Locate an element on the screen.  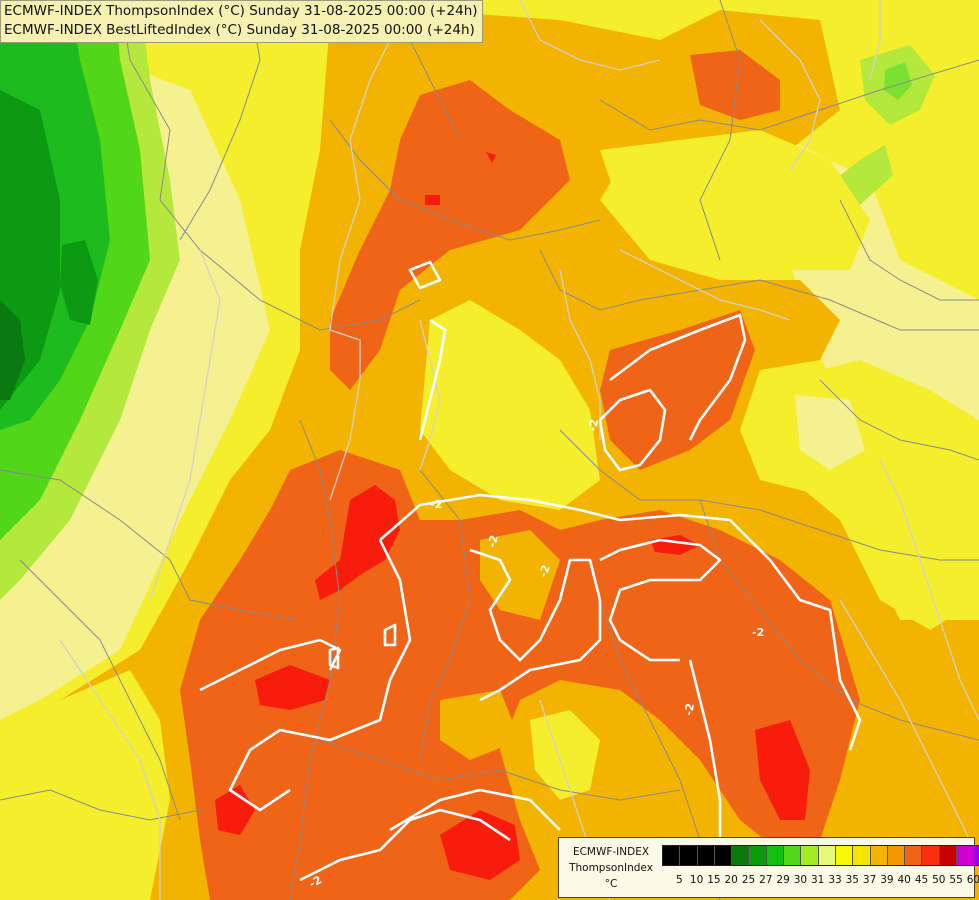
legend-tick: 35 is located at coordinates (852, 880).